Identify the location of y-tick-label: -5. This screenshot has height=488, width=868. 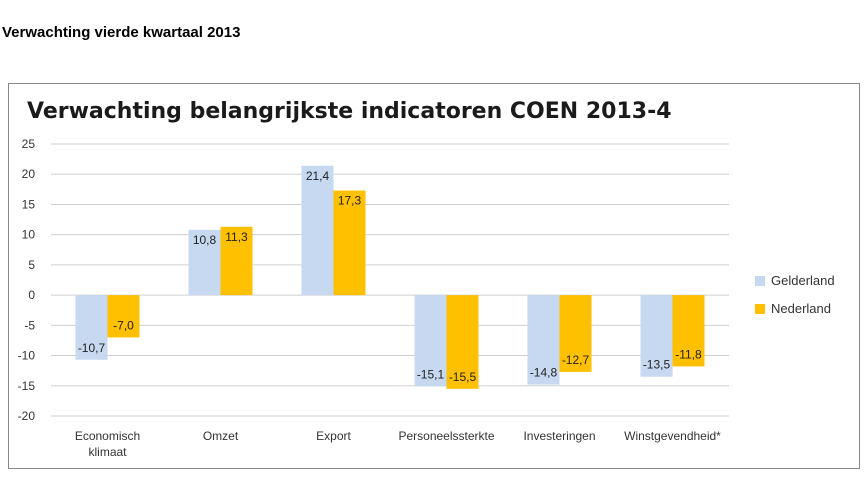
(29, 325).